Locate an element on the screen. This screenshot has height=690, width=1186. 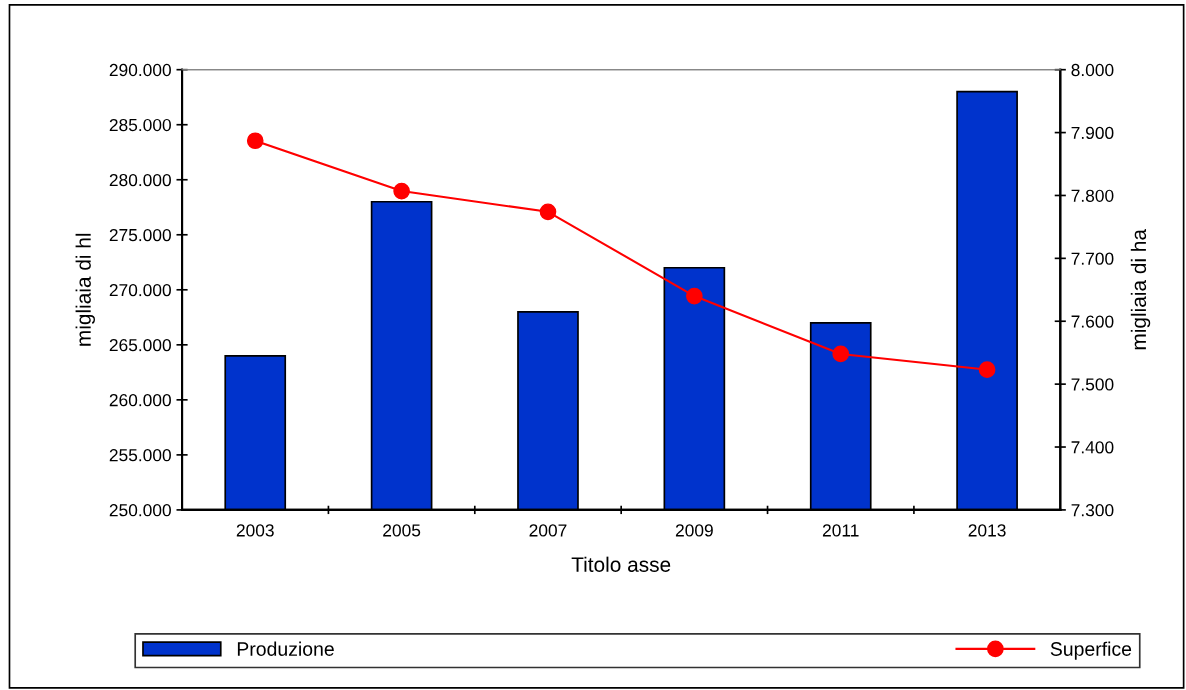
y-tick-label: 255.000 is located at coordinates (140, 455).